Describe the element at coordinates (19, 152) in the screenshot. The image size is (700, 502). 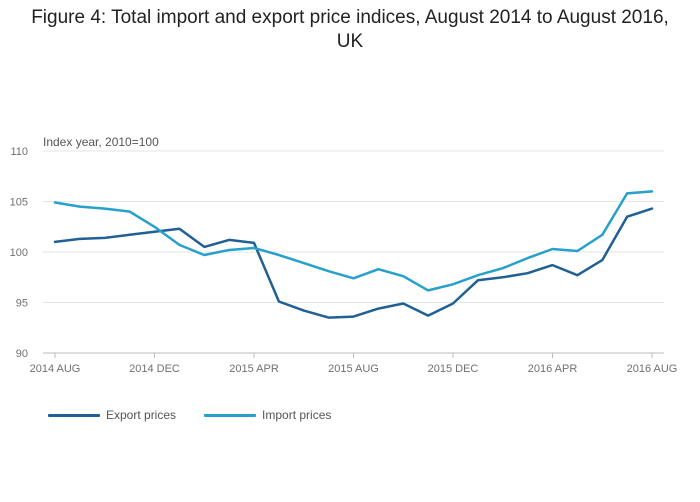
I see `y-tick-label: 110` at that location.